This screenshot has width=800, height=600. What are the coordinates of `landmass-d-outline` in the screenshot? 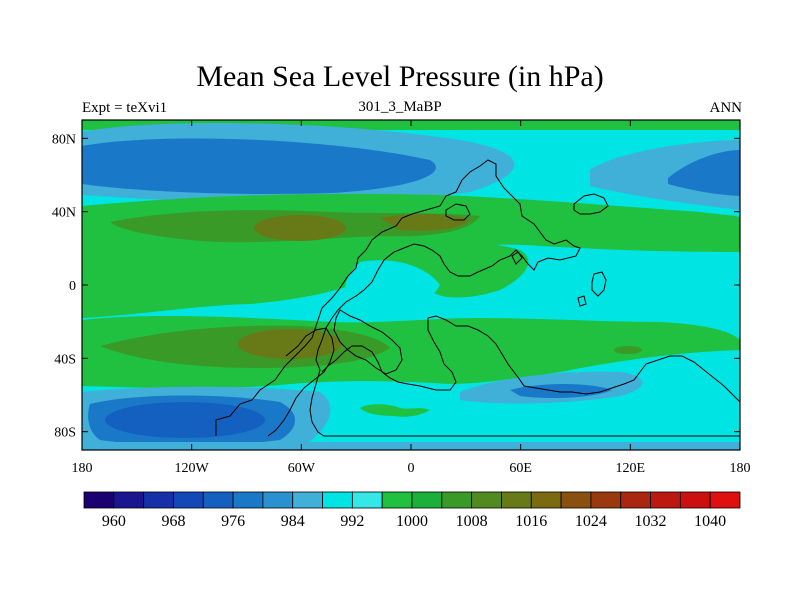 It's located at (599, 284).